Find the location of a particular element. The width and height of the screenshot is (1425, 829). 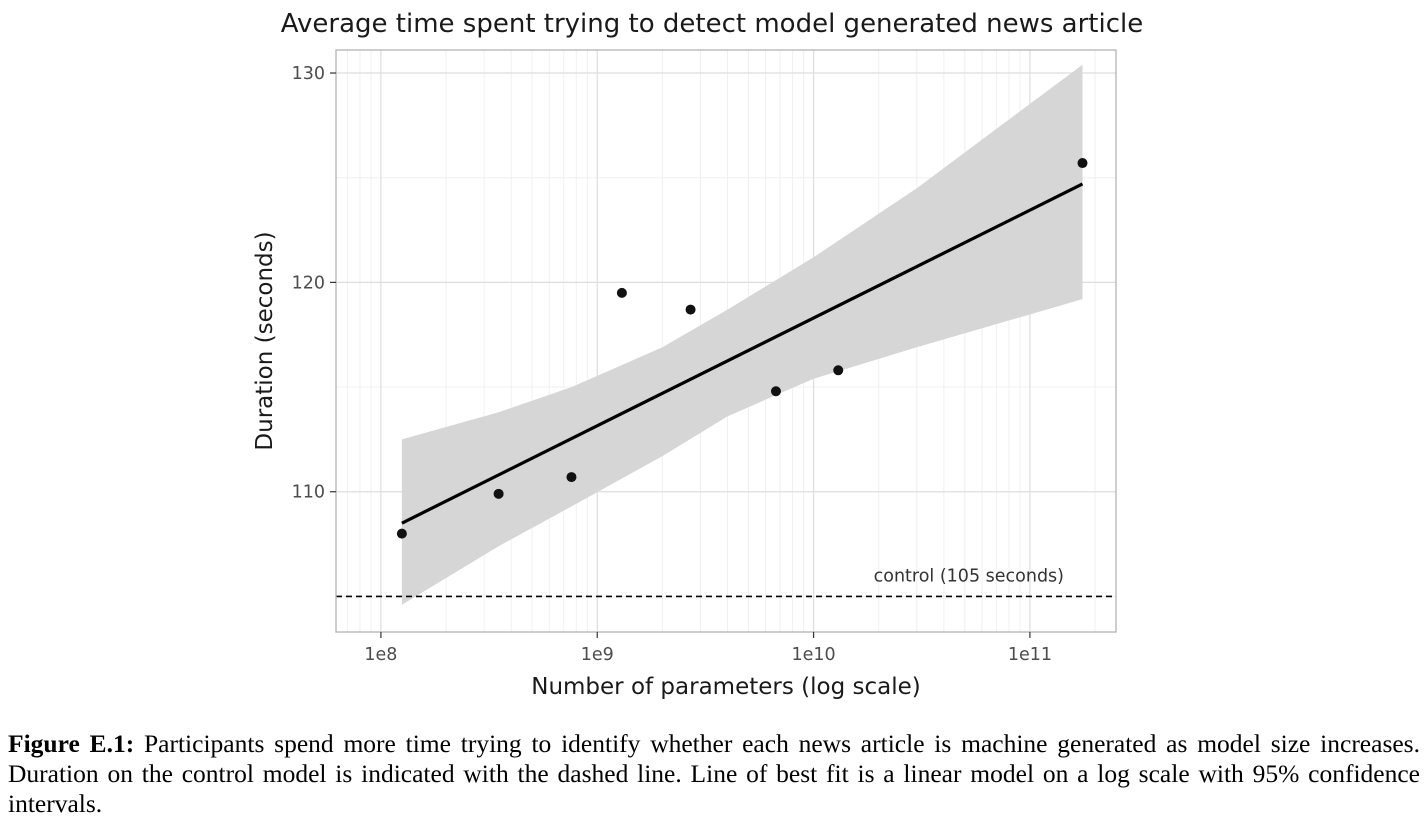

y-tick-label: 110 is located at coordinates (308, 493).